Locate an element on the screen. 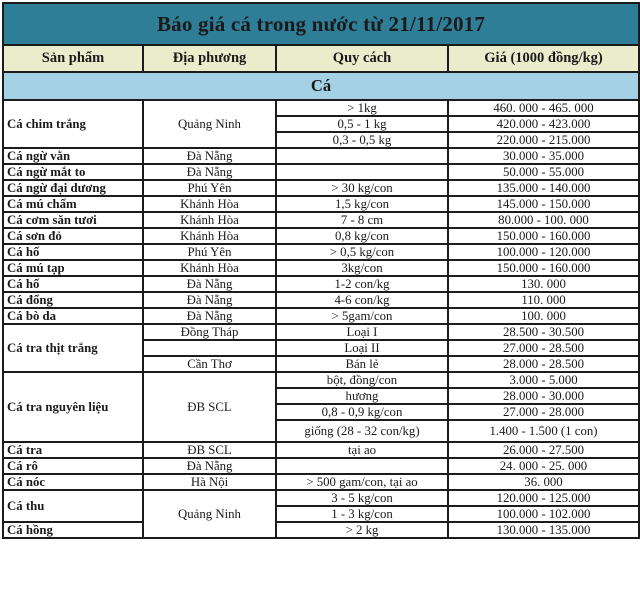  cell-product: Cá rô is located at coordinates (73, 466).